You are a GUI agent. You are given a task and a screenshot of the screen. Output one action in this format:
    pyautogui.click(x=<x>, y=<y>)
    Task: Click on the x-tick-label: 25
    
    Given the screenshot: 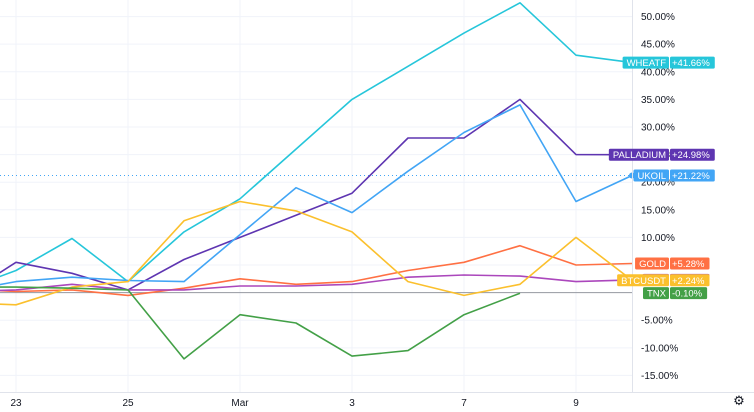 What is the action you would take?
    pyautogui.click(x=128, y=403)
    